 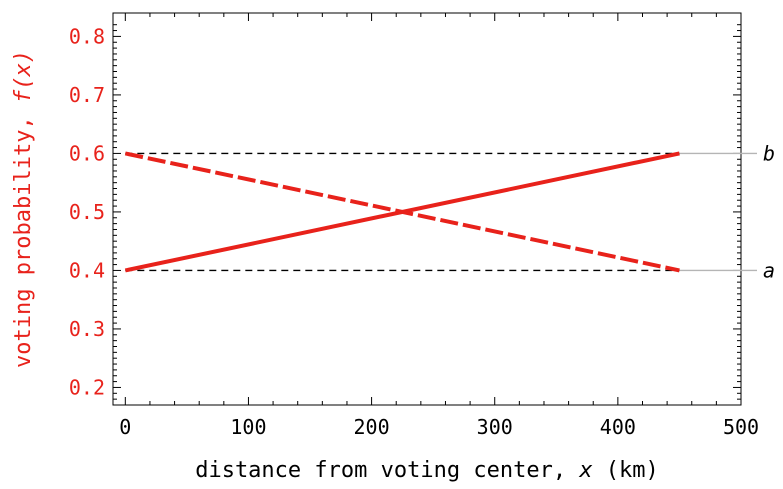 What do you see at coordinates (23, 235) in the screenshot?
I see `y-axis-title-prefix: voting probability,` at bounding box center [23, 235].